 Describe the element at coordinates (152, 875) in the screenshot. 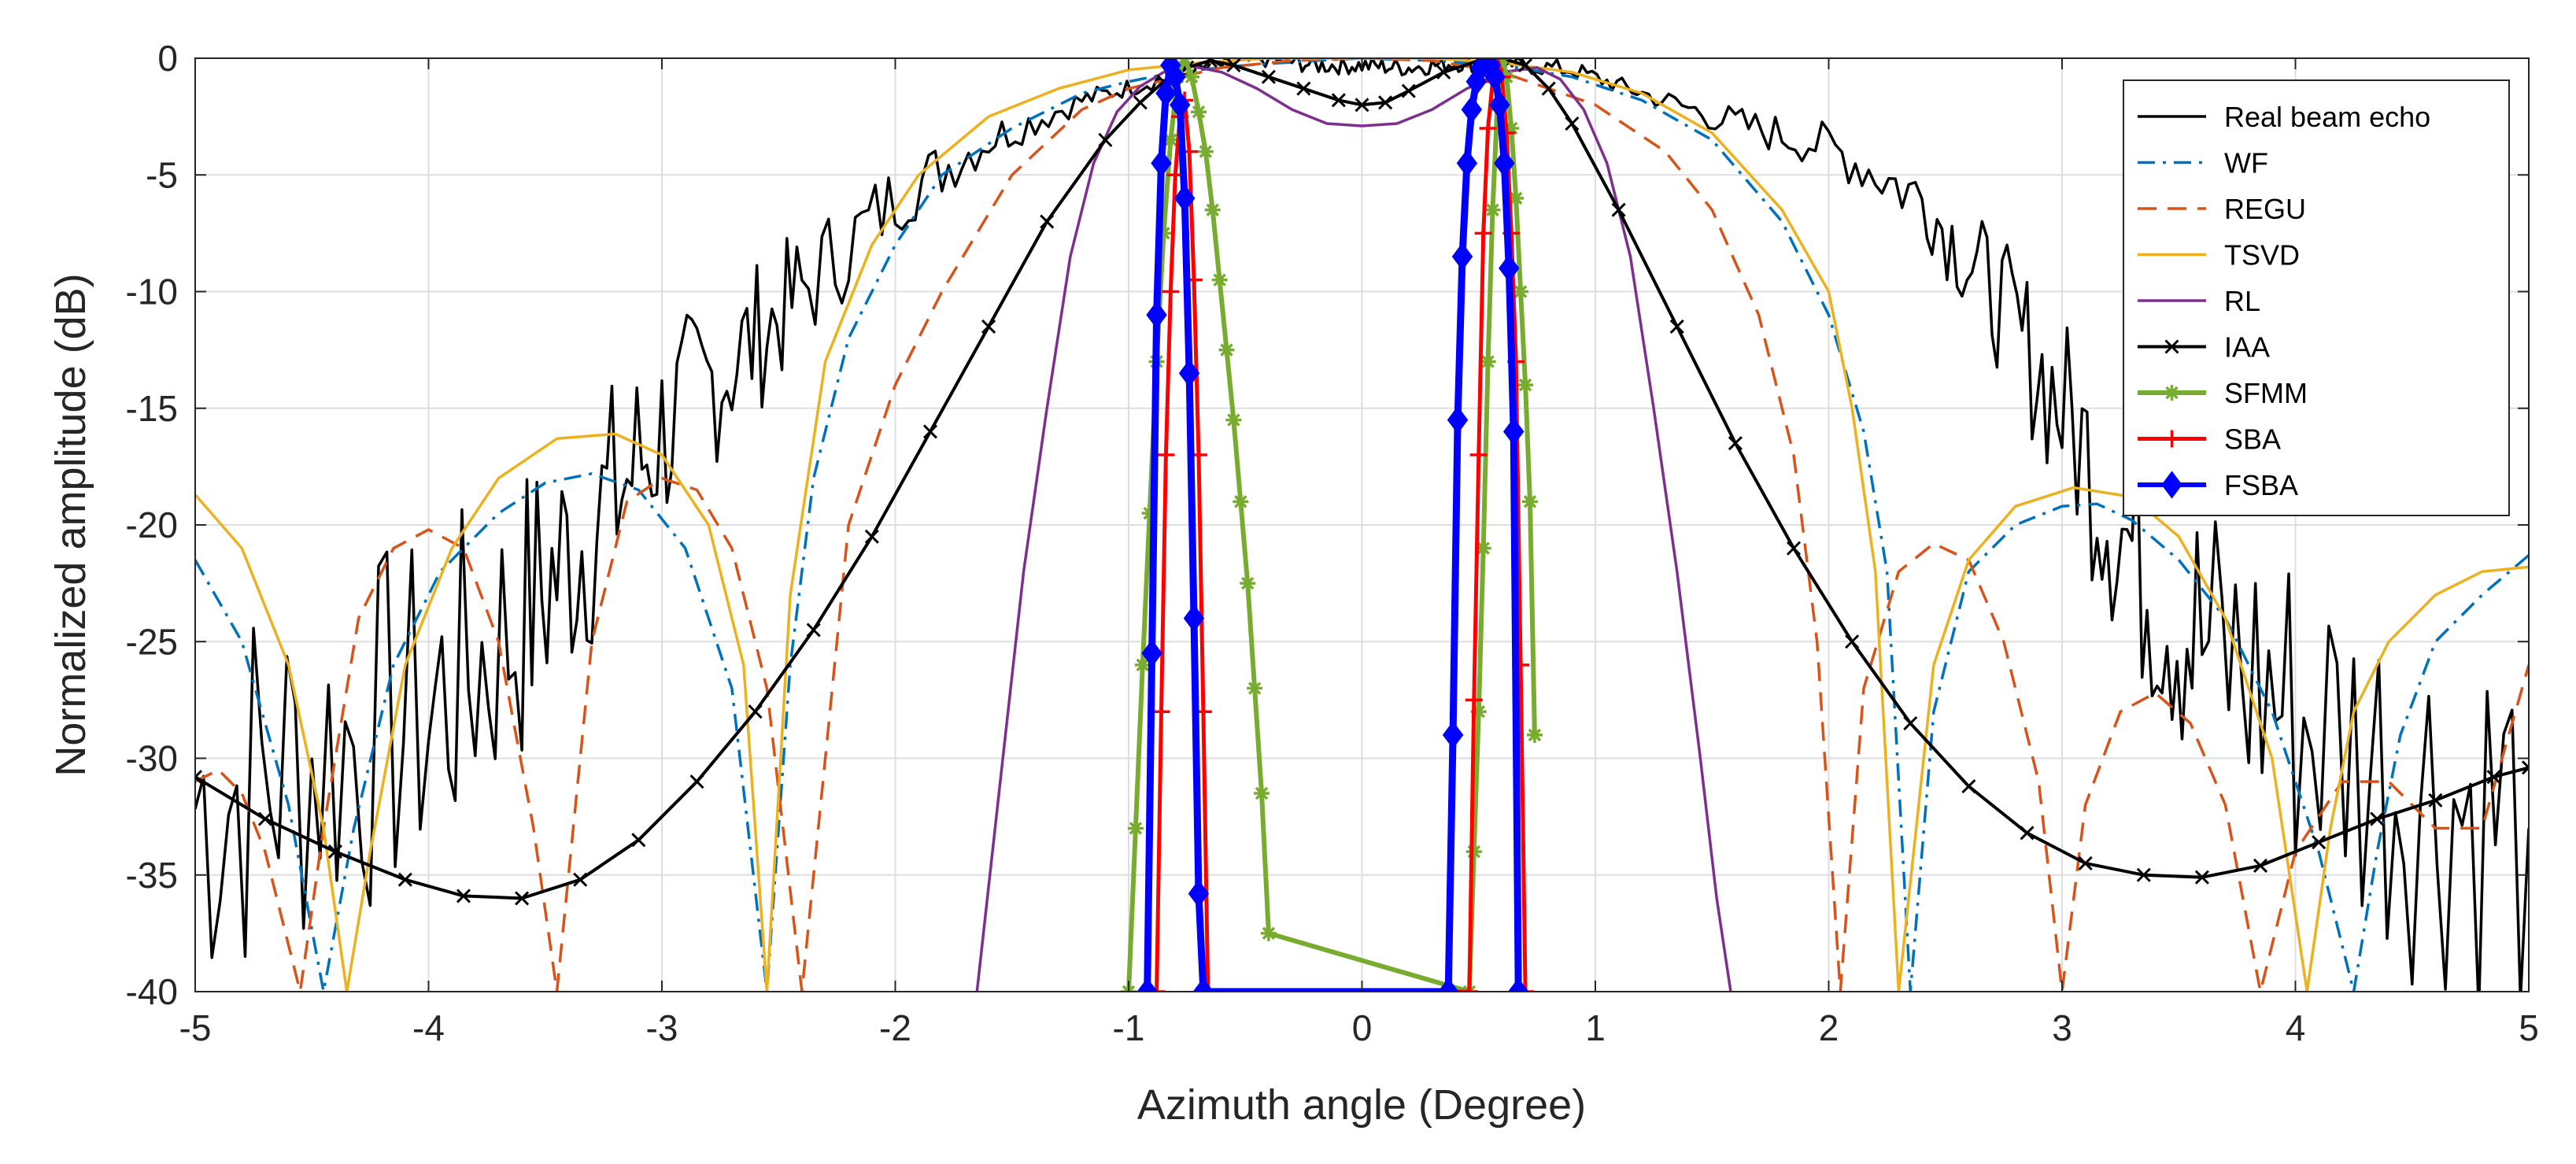

I see `y-tick-label: -35` at that location.